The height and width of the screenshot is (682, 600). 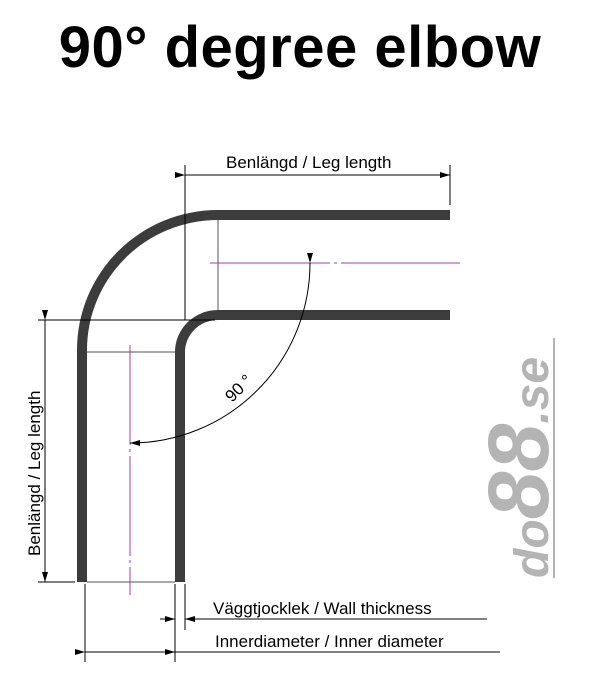 What do you see at coordinates (308, 162) in the screenshot?
I see `leg-length-top-label: Benlängd / Leg length` at bounding box center [308, 162].